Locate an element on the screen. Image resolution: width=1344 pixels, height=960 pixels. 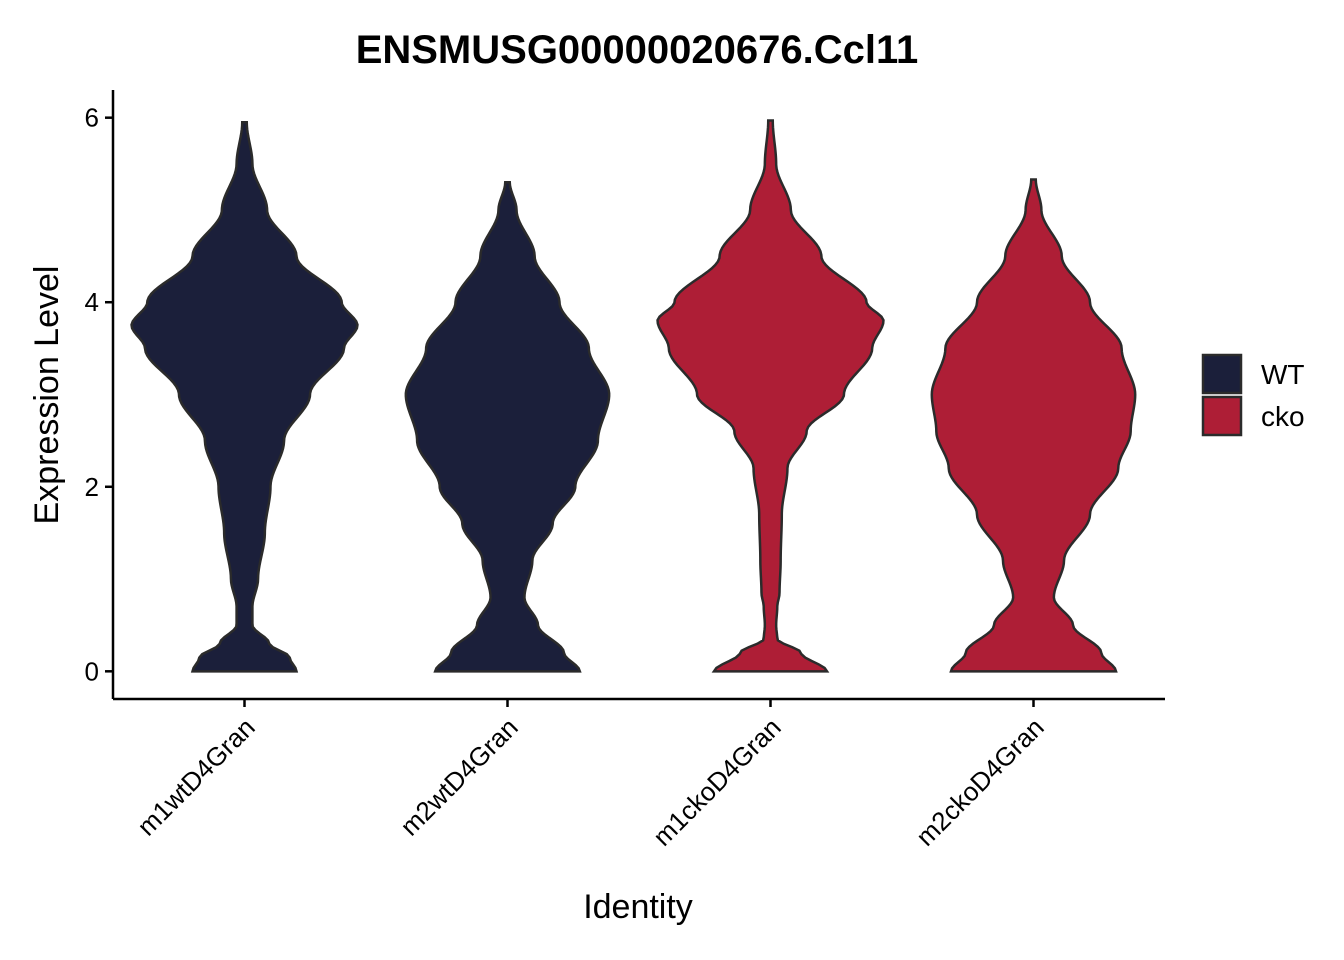
legend-key-wt is located at coordinates (1222, 374).